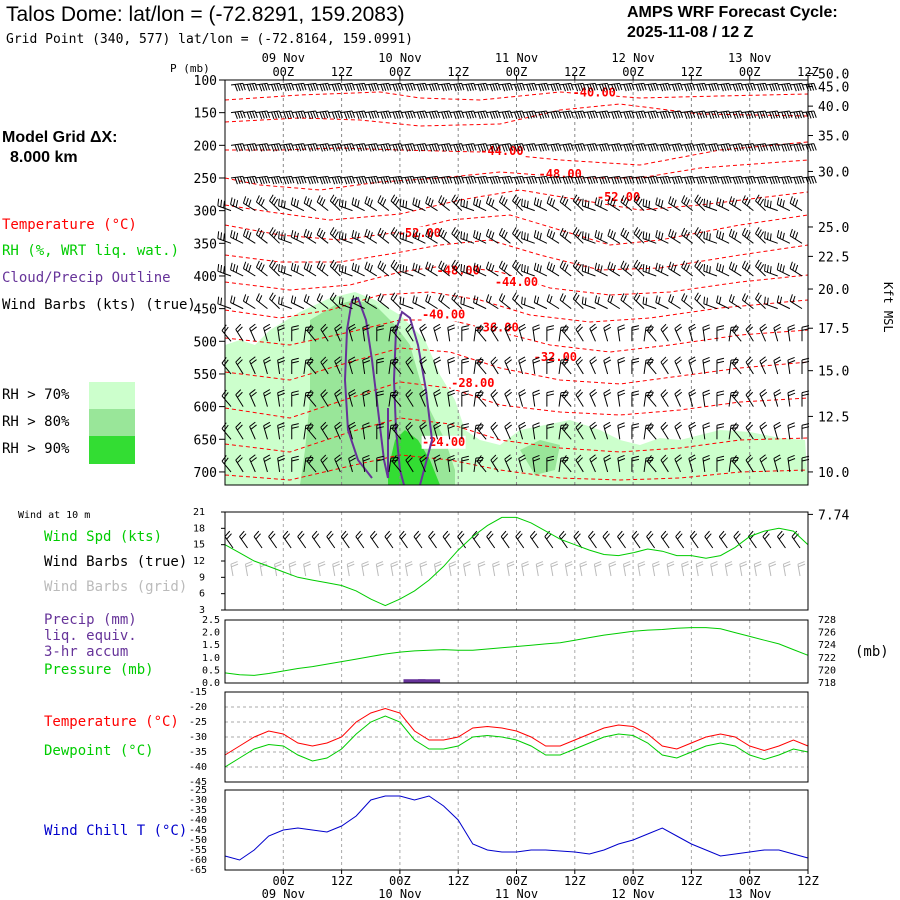 The height and width of the screenshot is (900, 900). I want to click on bottom-time-label-6: 00Z, so click(633, 881).